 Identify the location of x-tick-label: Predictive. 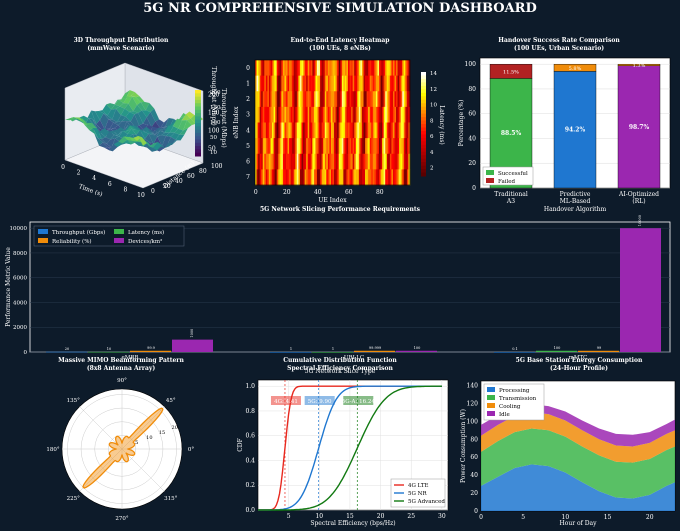
(575, 194).